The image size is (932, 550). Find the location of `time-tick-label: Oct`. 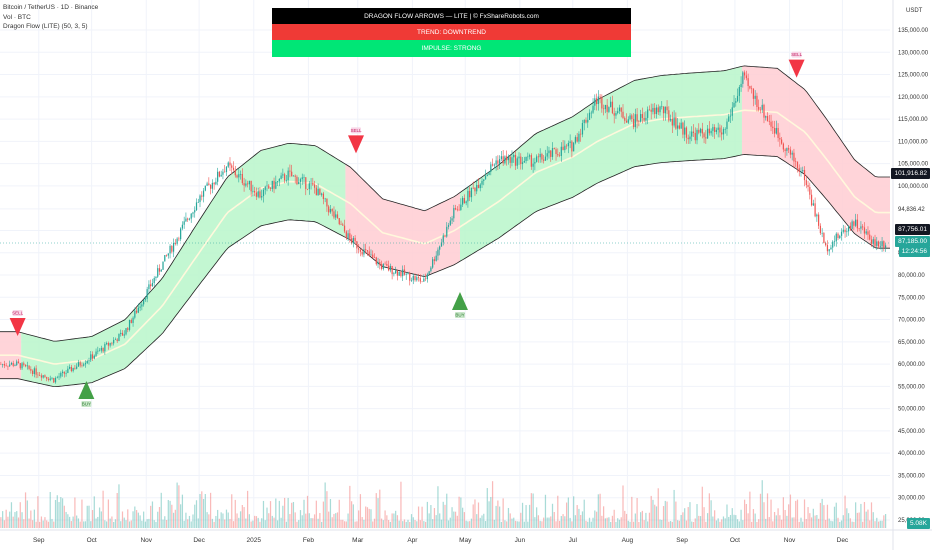

time-tick-label: Oct is located at coordinates (92, 540).